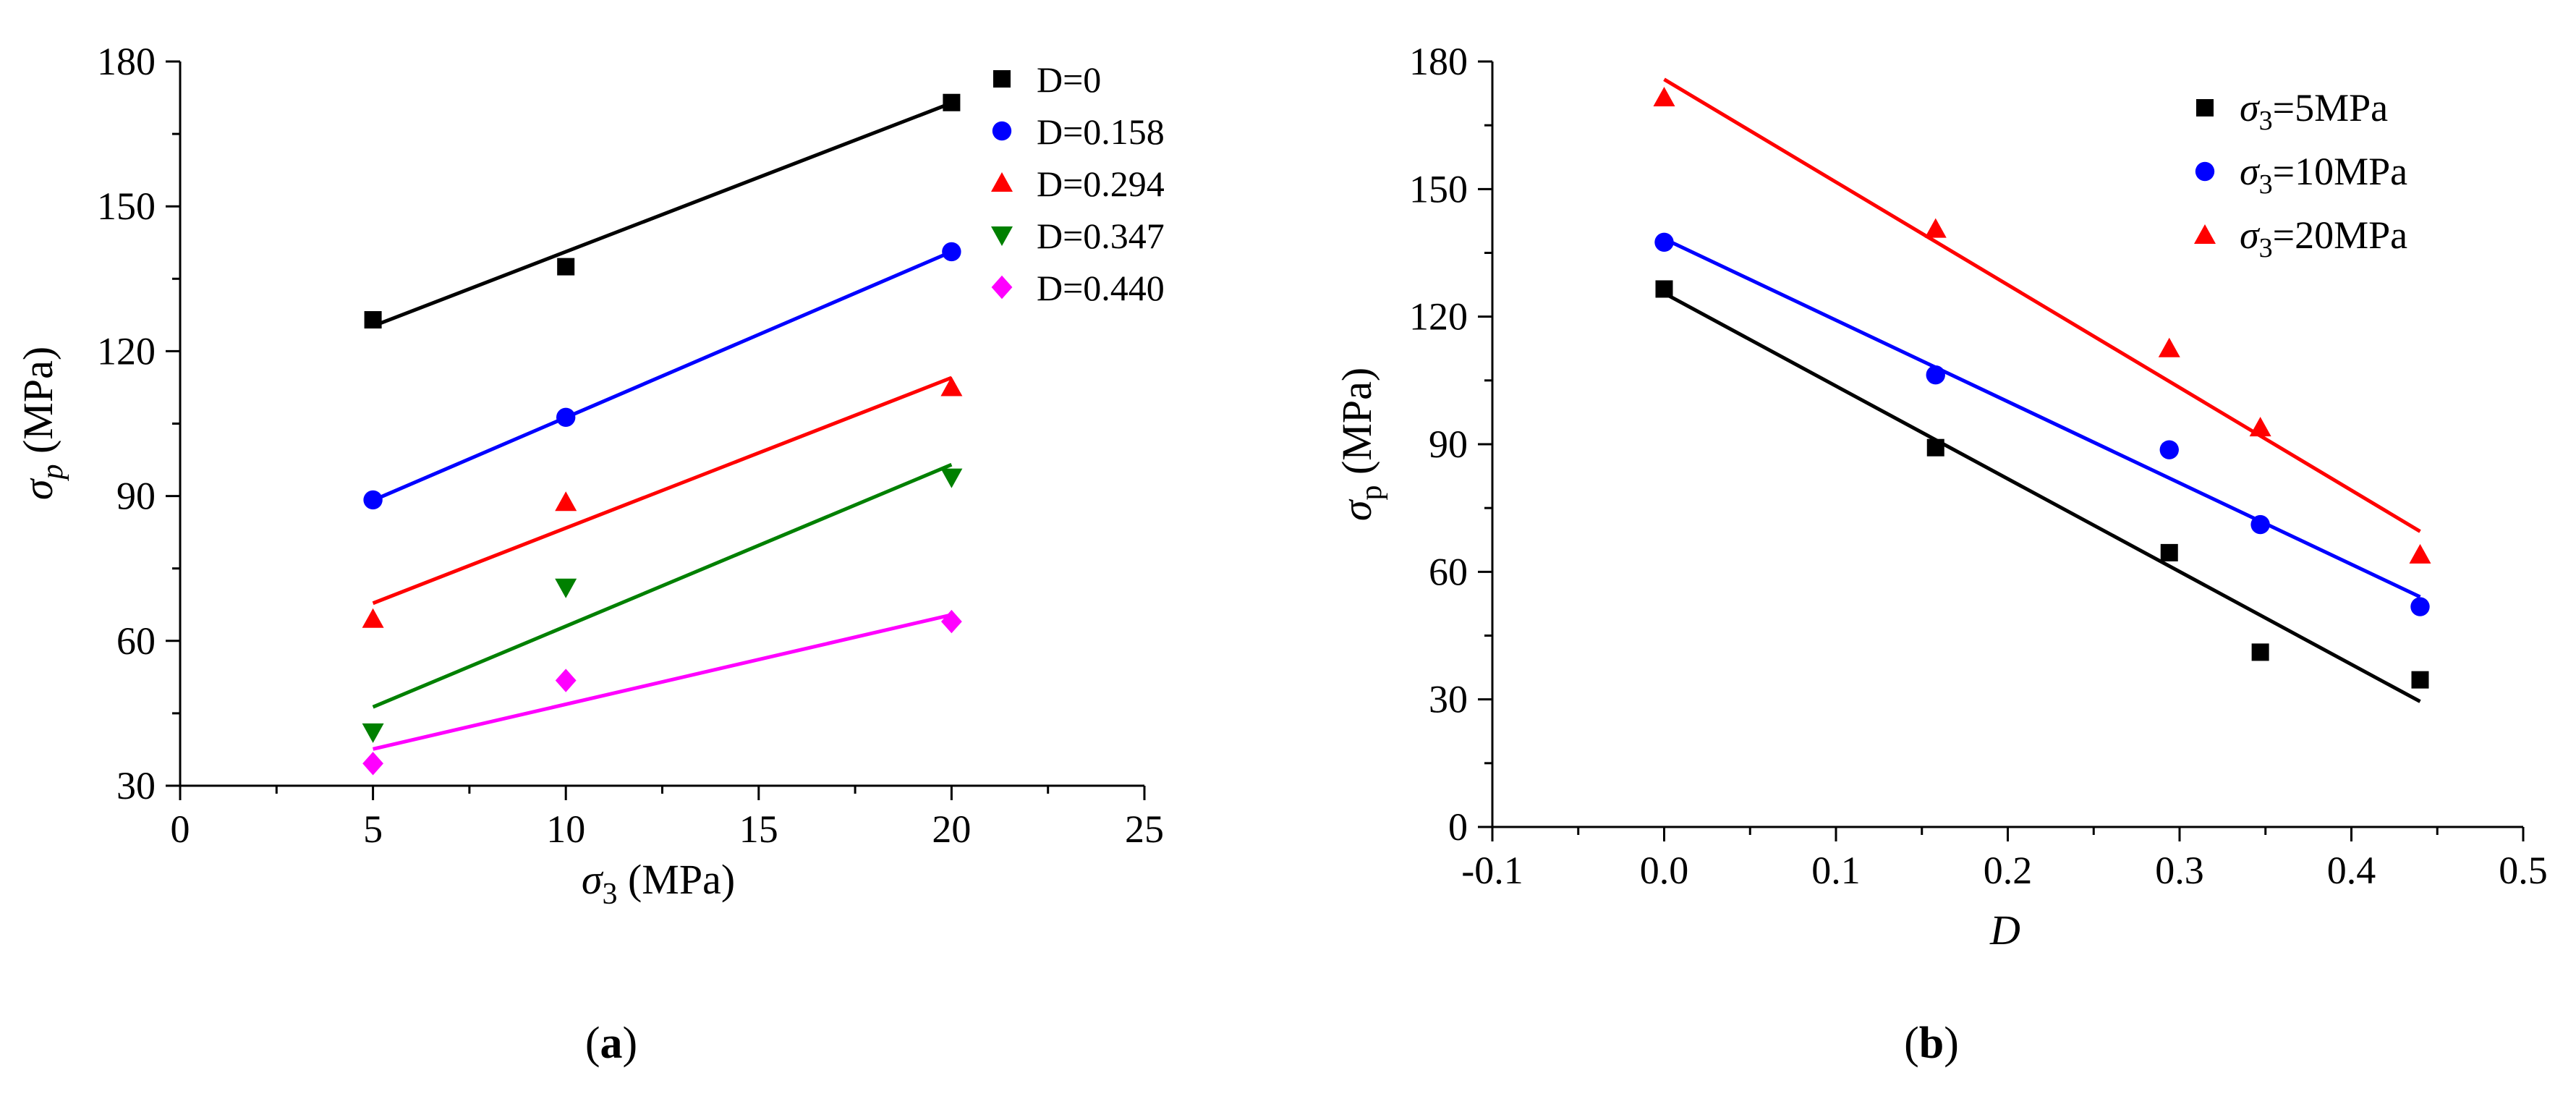 The height and width of the screenshot is (1099, 2576). I want to click on series-3: D=0.347, so click(763, 479).